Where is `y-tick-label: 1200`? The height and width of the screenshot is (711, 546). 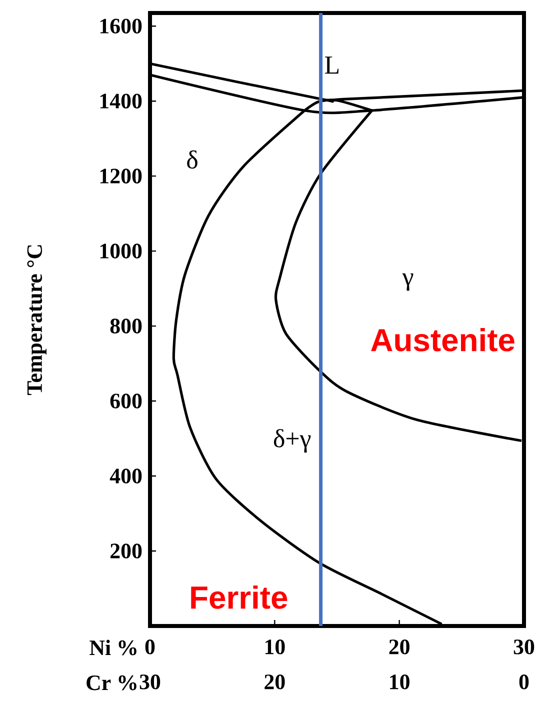 y-tick-label: 1200 is located at coordinates (121, 176).